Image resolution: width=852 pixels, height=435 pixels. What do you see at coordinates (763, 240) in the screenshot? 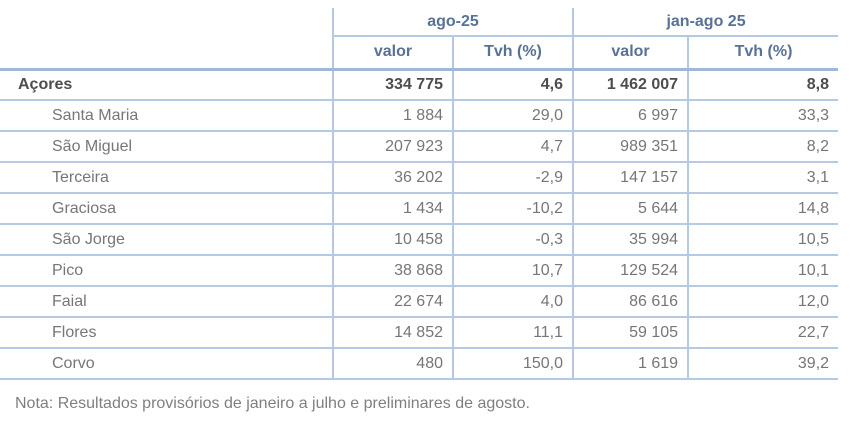
I see `value-cell: 10,5` at bounding box center [763, 240].